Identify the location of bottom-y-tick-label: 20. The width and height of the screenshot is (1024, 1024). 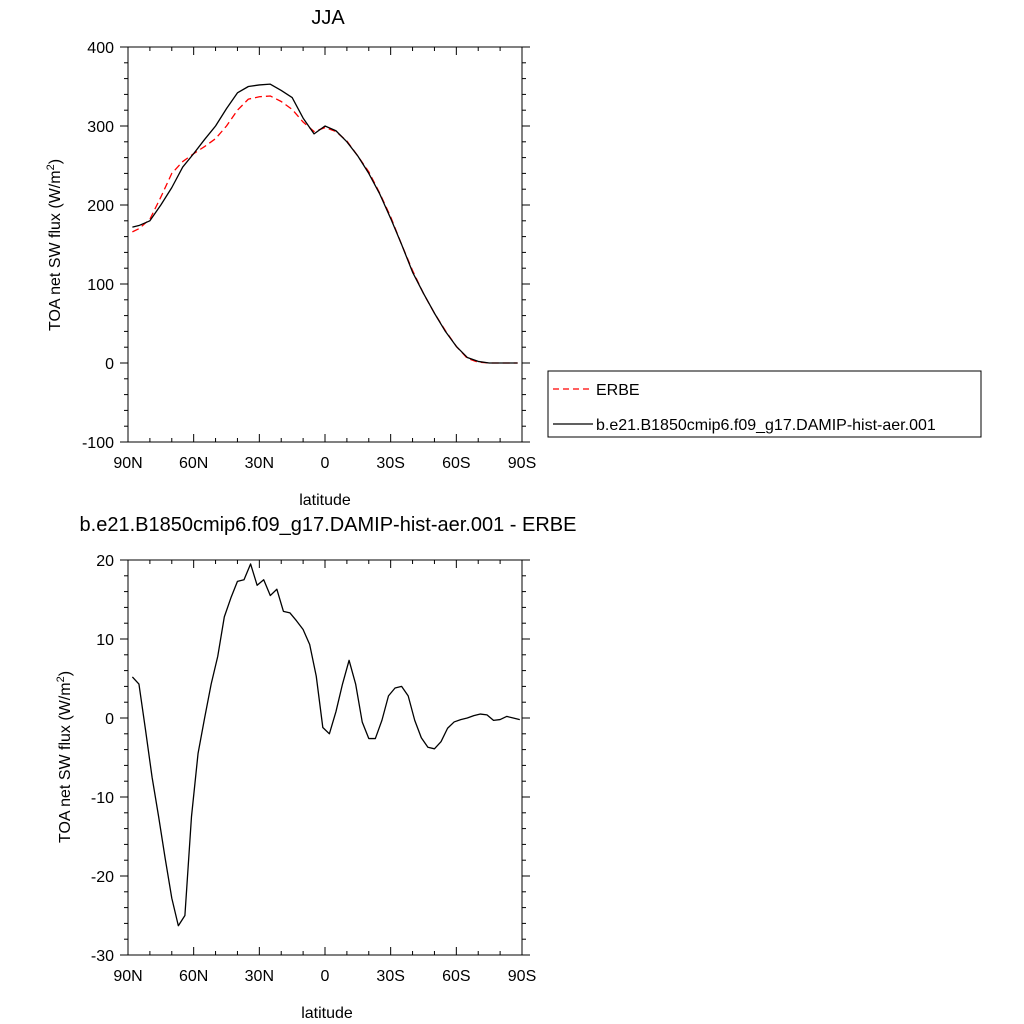
(105, 561).